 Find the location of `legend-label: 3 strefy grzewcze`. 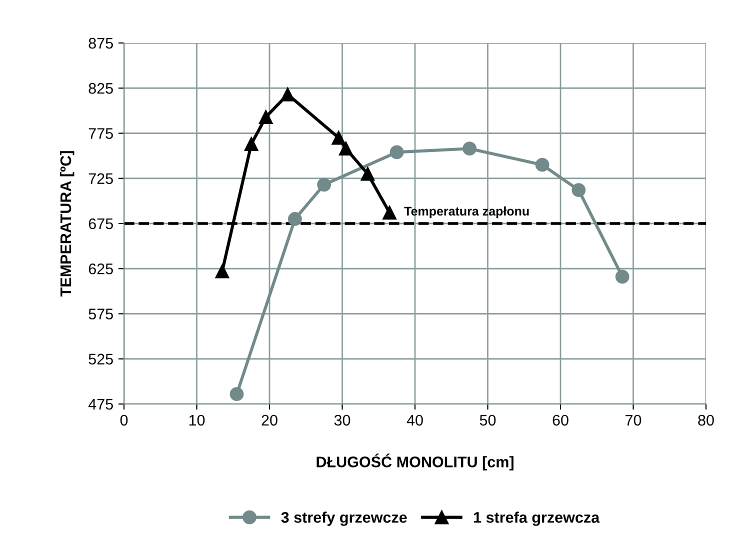

legend-label: 3 strefy grzewcze is located at coordinates (344, 519).